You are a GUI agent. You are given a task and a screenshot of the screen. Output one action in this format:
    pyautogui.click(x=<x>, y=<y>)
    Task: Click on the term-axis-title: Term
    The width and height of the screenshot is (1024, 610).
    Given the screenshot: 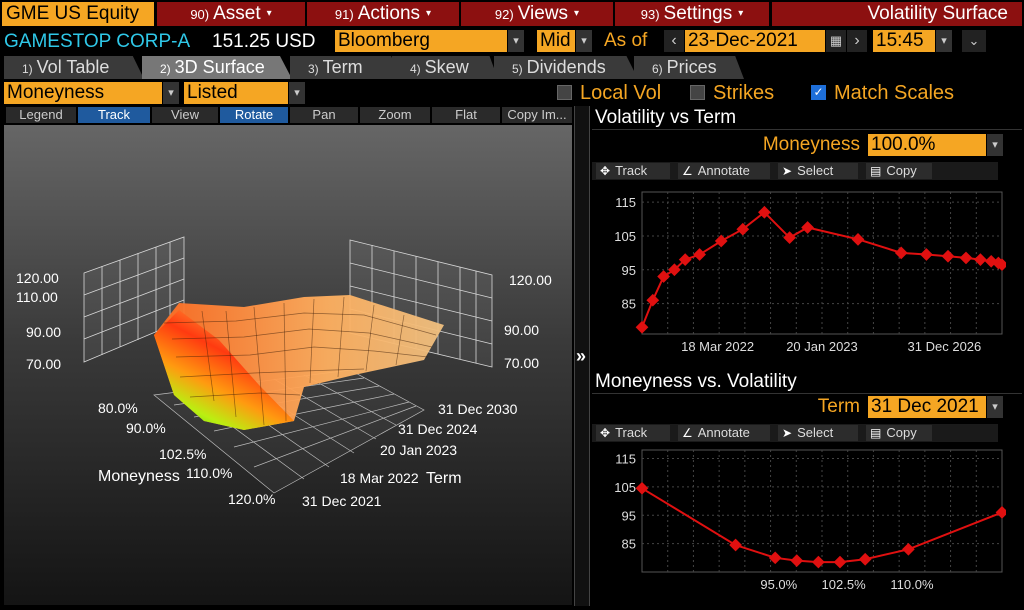 What is the action you would take?
    pyautogui.click(x=444, y=478)
    